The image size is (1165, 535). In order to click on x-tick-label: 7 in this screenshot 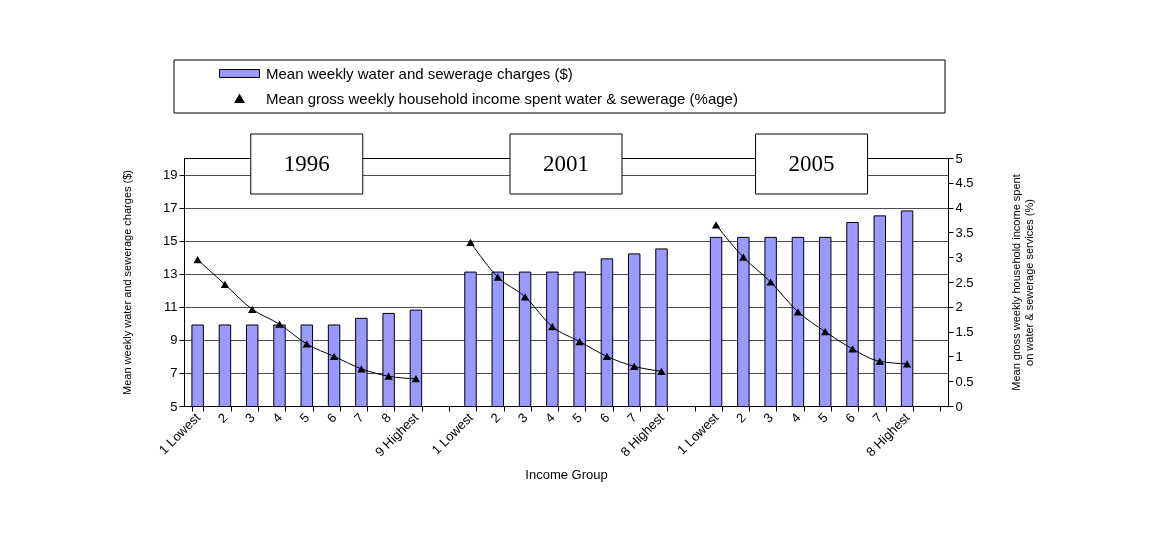, I will do `click(359, 417)`.